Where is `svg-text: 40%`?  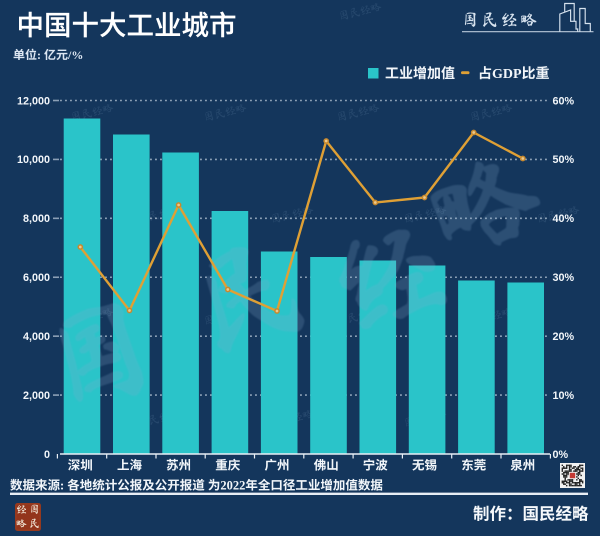 svg-text: 40% is located at coordinates (564, 219).